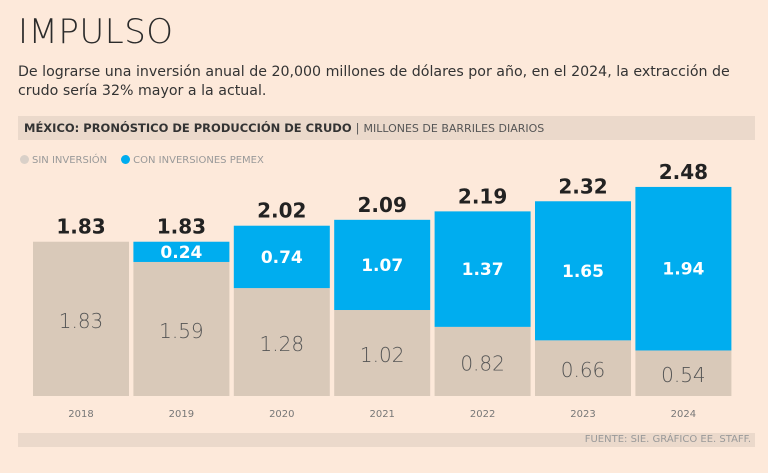 Image resolution: width=768 pixels, height=473 pixels. I want to click on legend-item-sin-inversion: SIN INVERSIÓN, so click(63, 160).